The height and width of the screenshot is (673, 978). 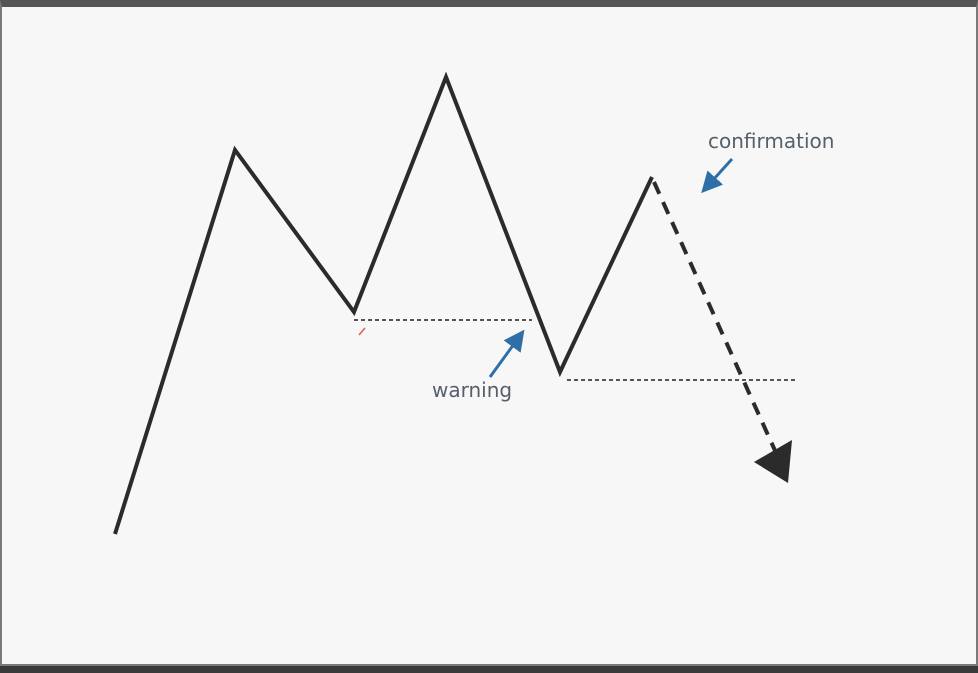 What do you see at coordinates (362, 331) in the screenshot?
I see `small-red-mark` at bounding box center [362, 331].